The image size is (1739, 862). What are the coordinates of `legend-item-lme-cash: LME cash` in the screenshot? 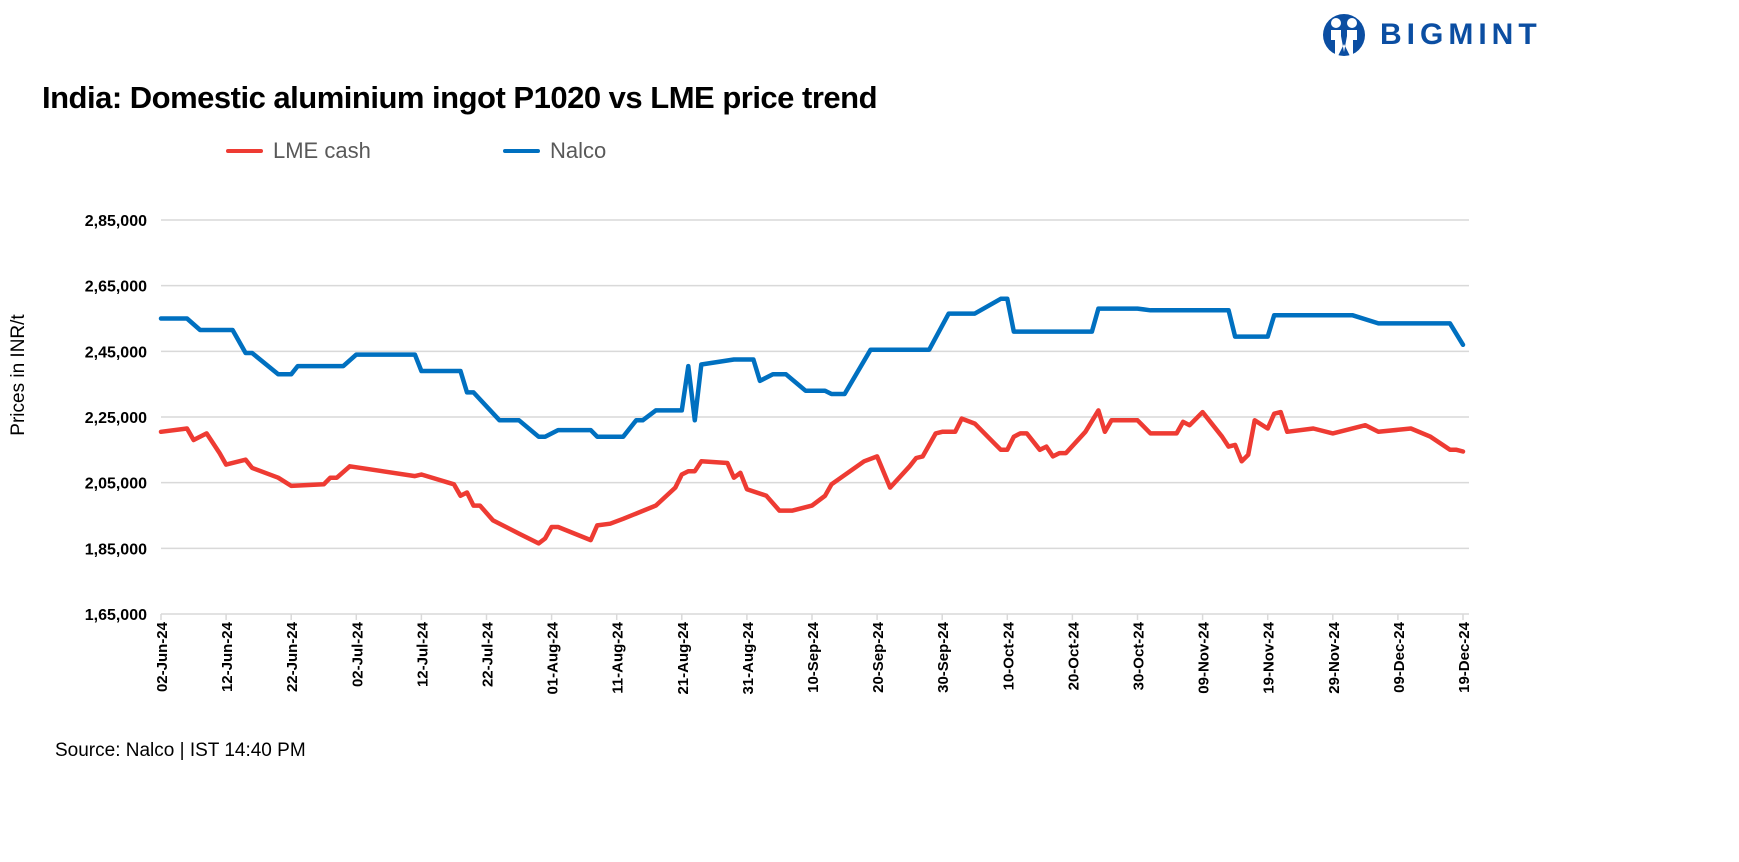 It's located at (298, 151).